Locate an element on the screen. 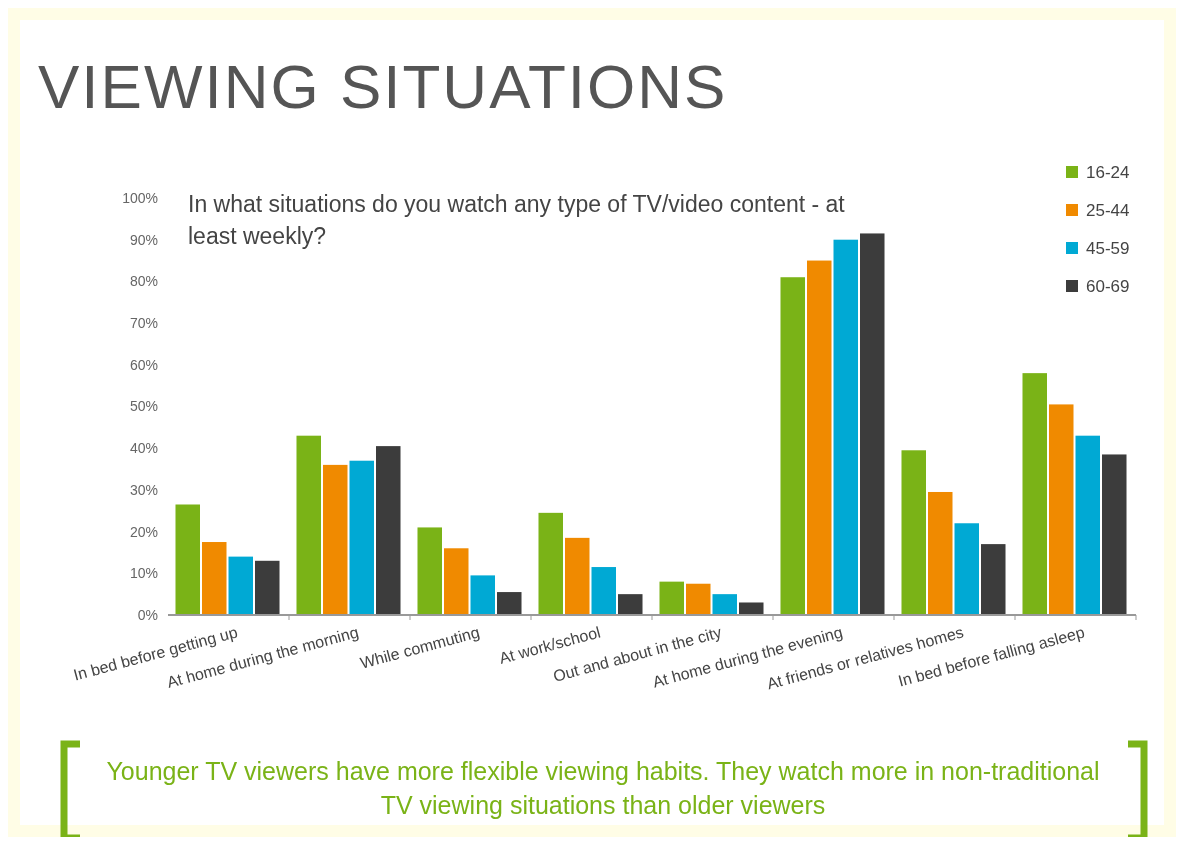 This screenshot has height=845, width=1184. y-tick-label: 60% is located at coordinates (143, 364).